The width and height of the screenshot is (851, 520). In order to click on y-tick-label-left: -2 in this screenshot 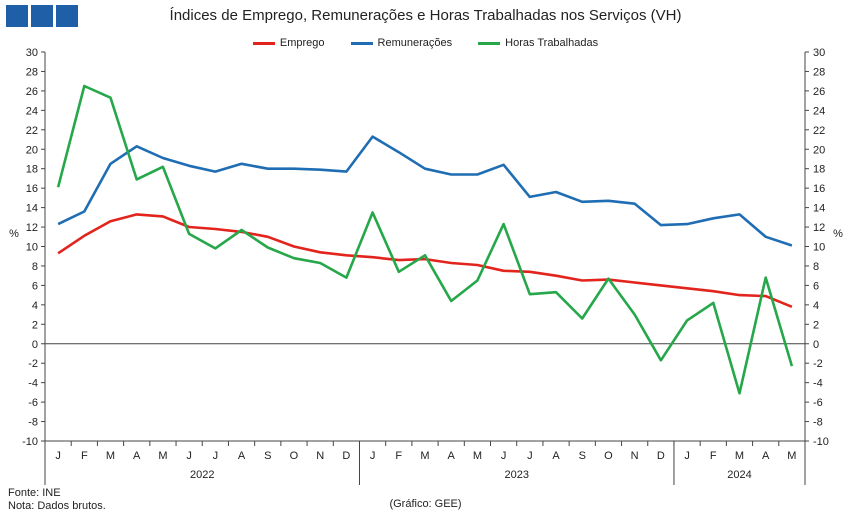, I will do `click(33, 364)`.